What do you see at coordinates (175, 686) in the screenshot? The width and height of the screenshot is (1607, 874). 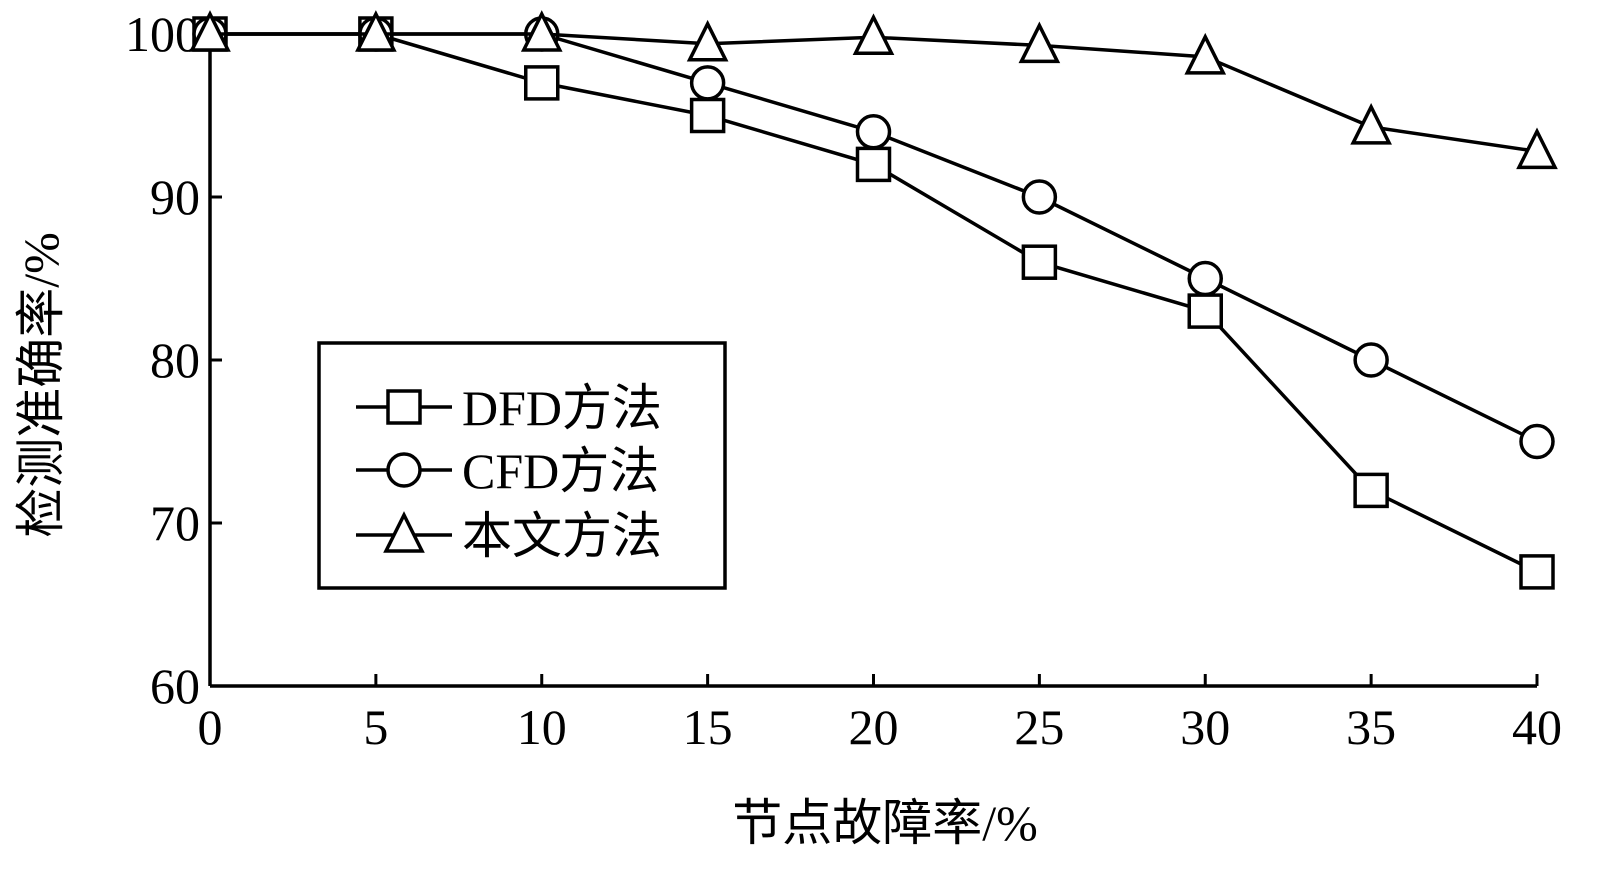 I see `y-tick-label-60: 60` at bounding box center [175, 686].